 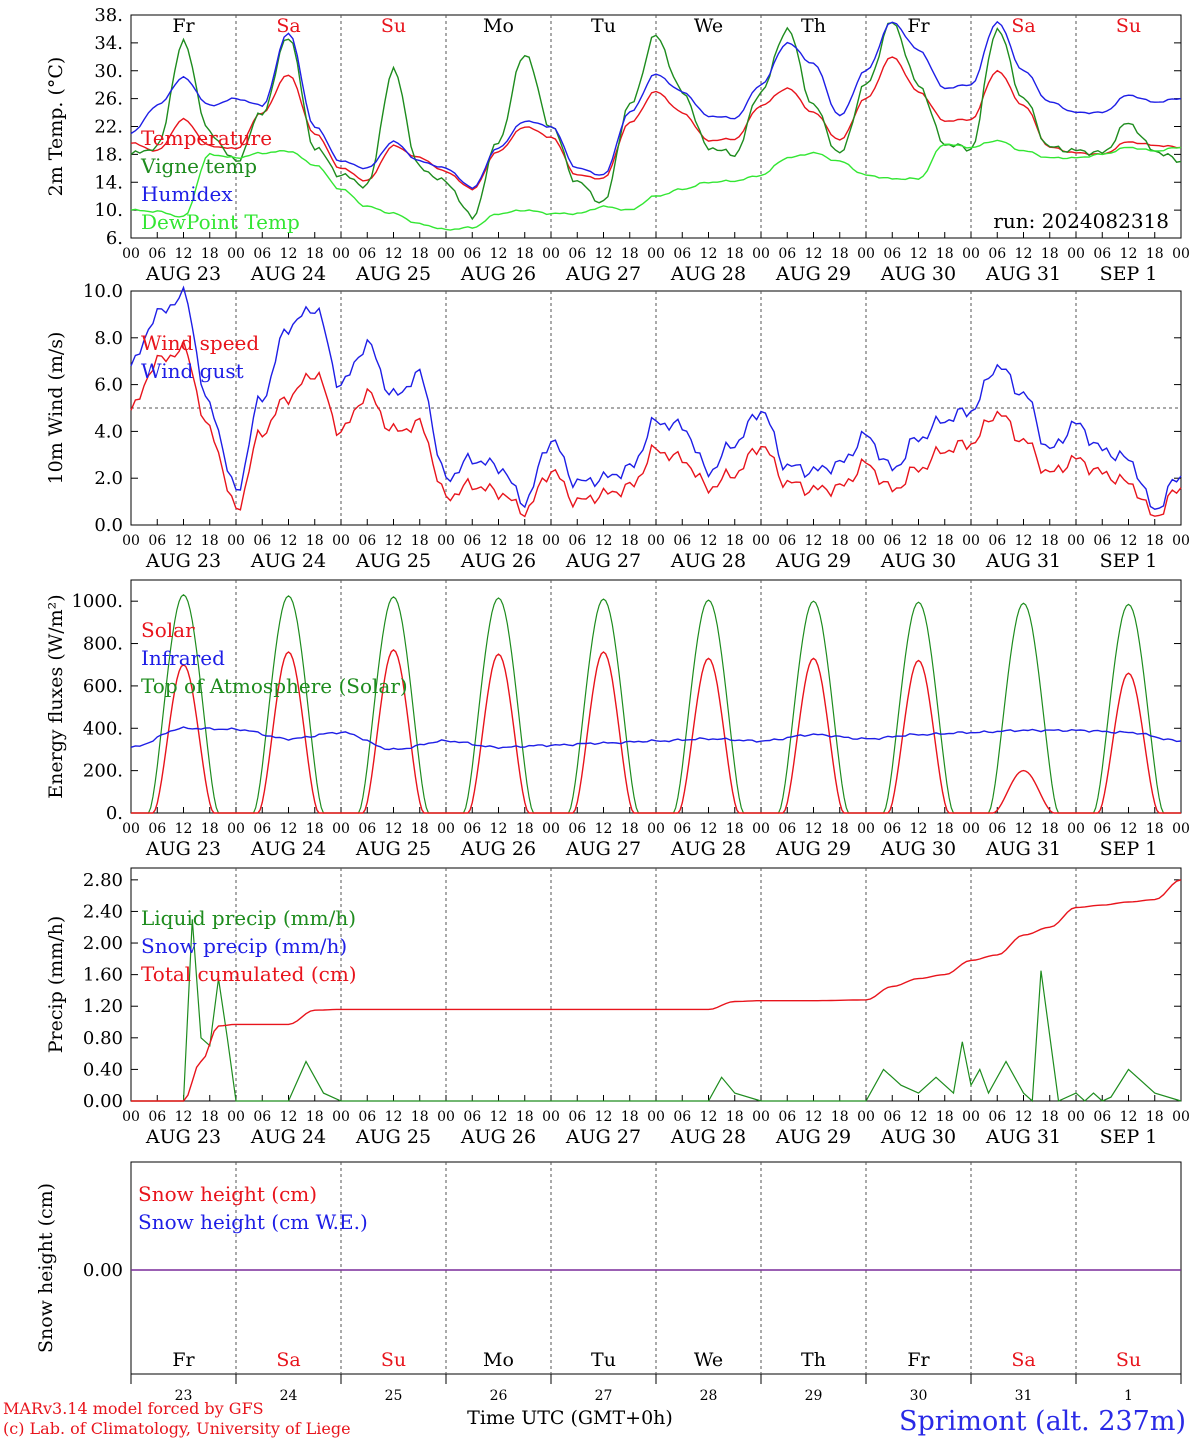 I want to click on y-tick-label: 30., so click(x=108, y=71).